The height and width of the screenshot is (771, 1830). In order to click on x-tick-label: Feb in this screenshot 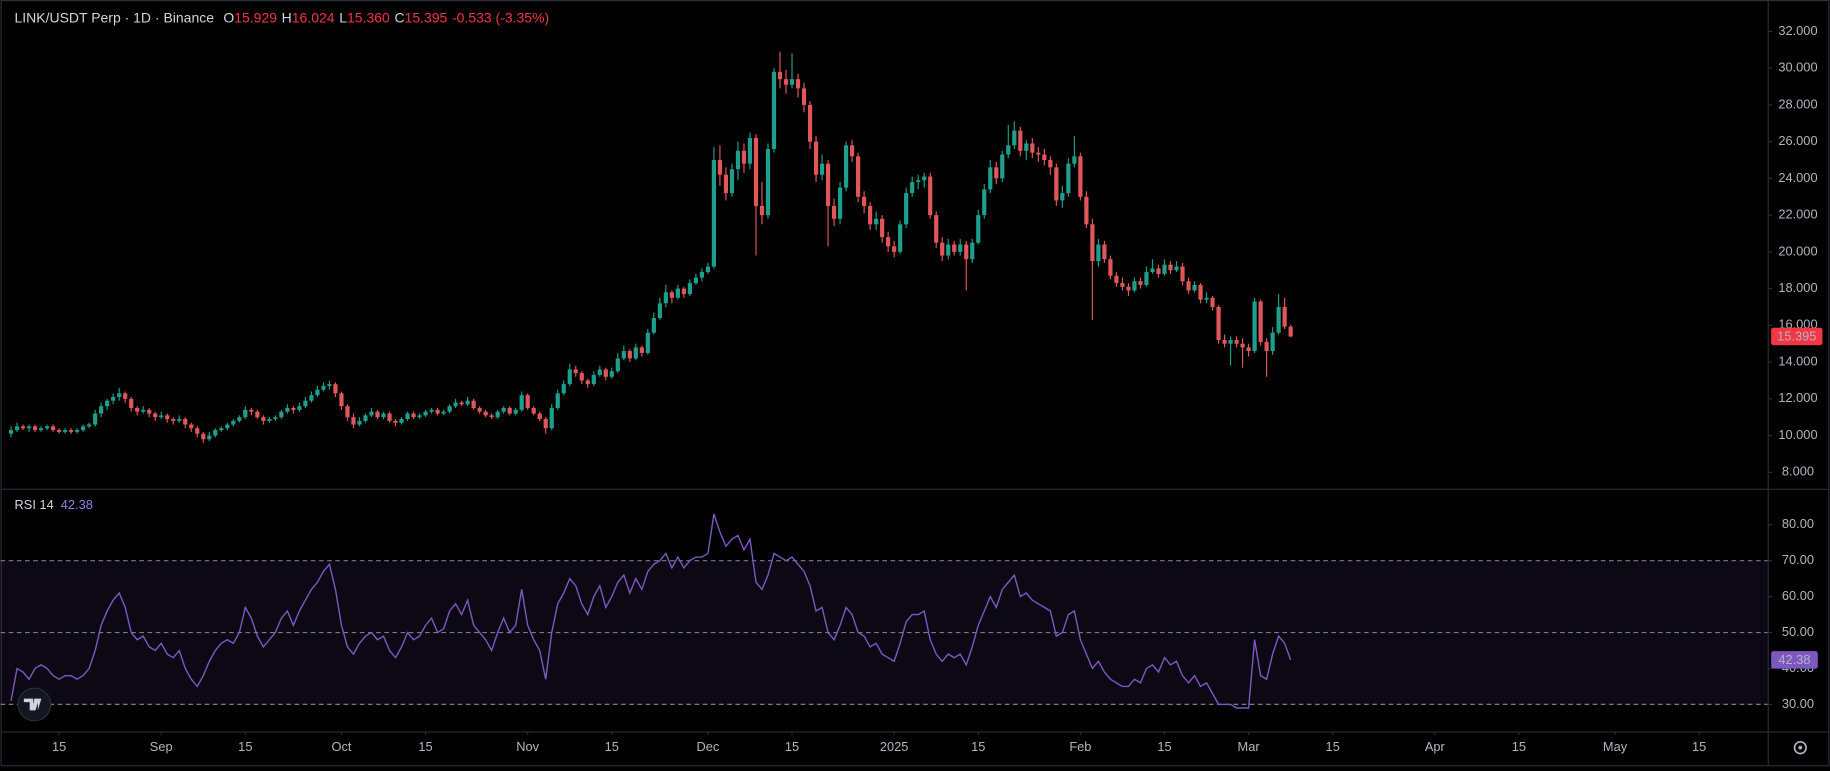, I will do `click(1080, 746)`.